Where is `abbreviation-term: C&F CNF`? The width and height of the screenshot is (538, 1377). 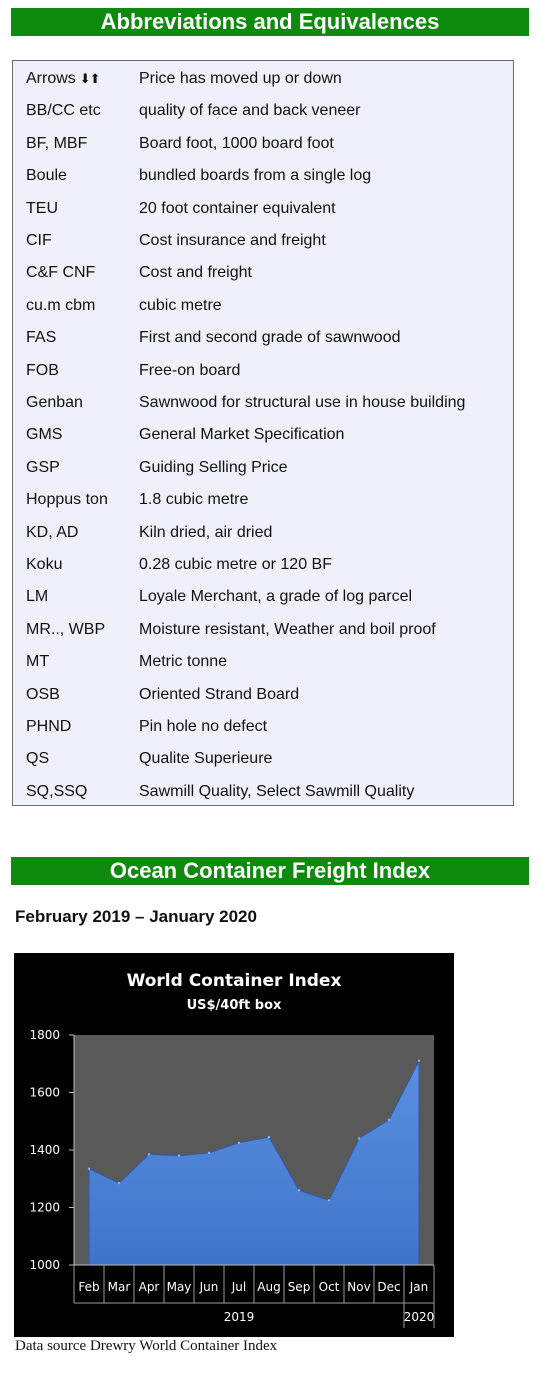 abbreviation-term: C&F CNF is located at coordinates (61, 273).